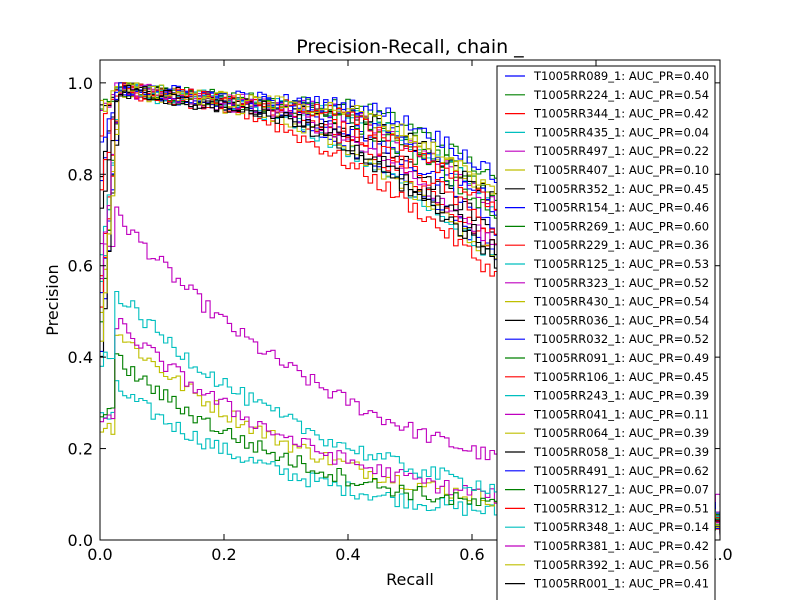 This screenshot has height=600, width=800. What do you see at coordinates (621, 76) in the screenshot?
I see `legend-entry: T1005RR089_1: AUC_PR=0.40` at bounding box center [621, 76].